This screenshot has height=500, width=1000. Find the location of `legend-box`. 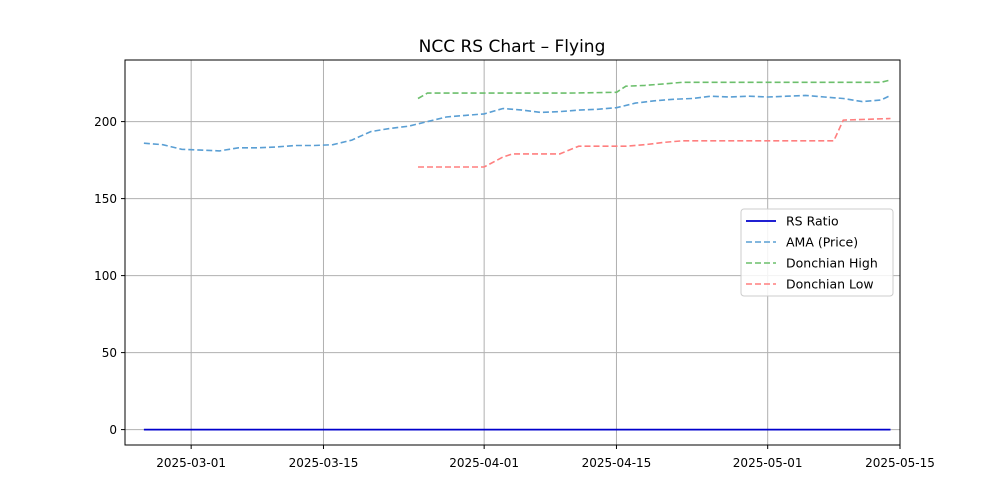

legend-box is located at coordinates (817, 252).